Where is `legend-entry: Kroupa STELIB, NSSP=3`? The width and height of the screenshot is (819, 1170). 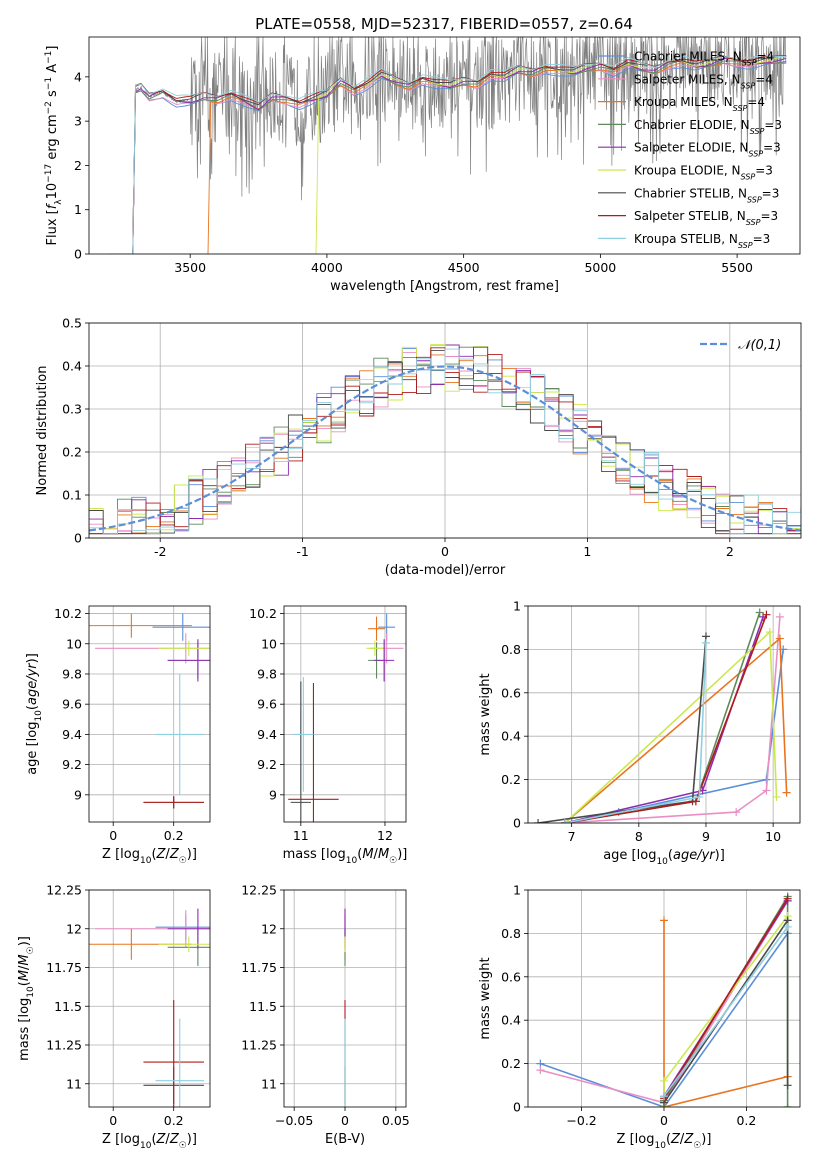
legend-entry: Kroupa STELIB, NSSP=3 is located at coordinates (702, 241).